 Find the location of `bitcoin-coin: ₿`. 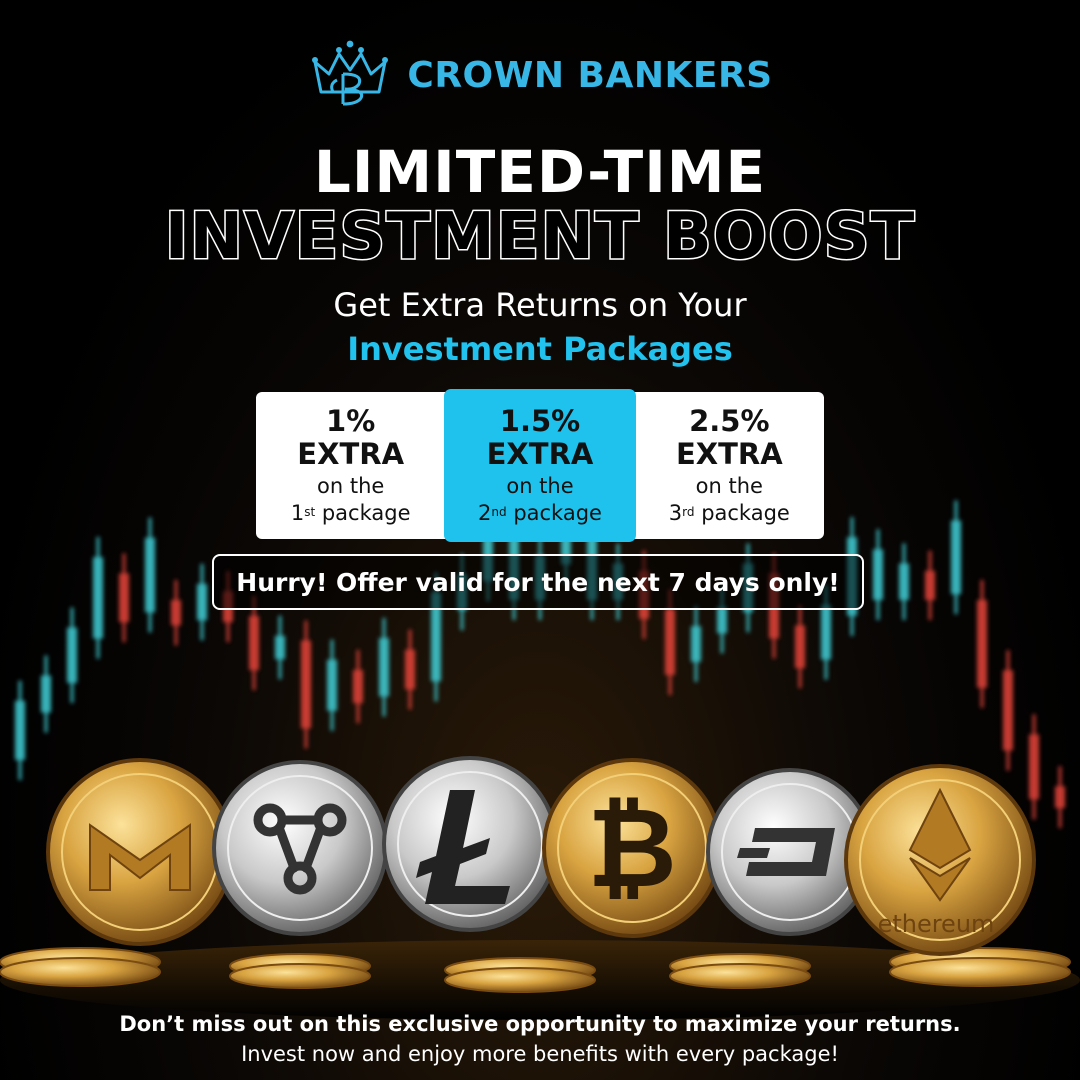

bitcoin-coin: ₿ is located at coordinates (632, 848).